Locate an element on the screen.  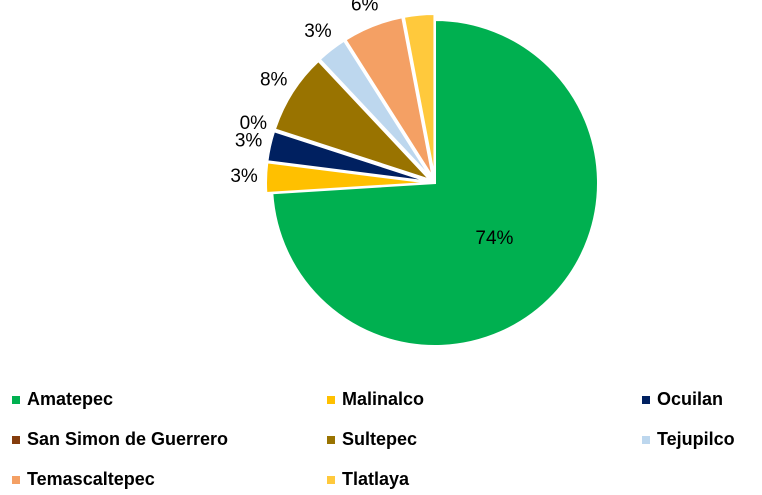
data-label: 0% is located at coordinates (254, 123).